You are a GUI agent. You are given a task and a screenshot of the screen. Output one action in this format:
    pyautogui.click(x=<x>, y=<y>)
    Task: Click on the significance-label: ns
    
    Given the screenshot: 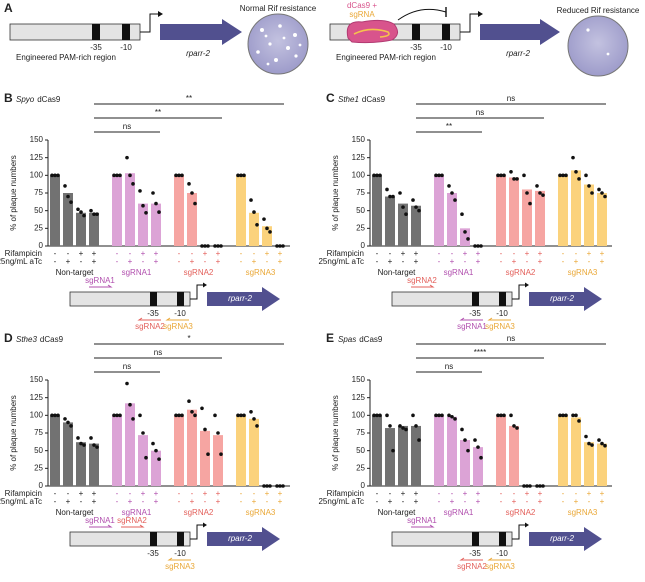 What is the action you would take?
    pyautogui.click(x=449, y=366)
    